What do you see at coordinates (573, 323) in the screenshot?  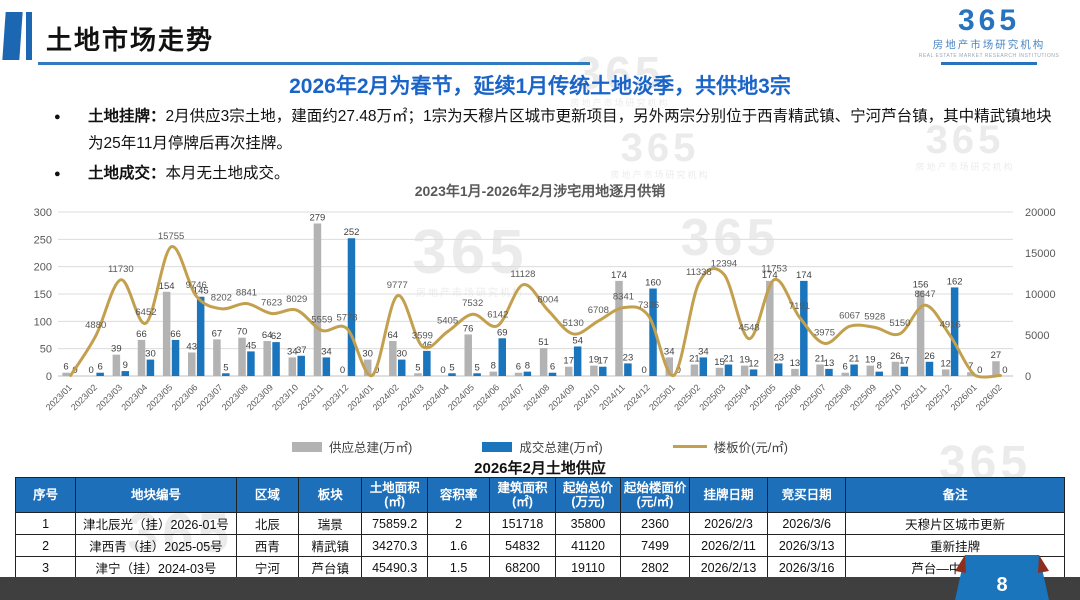 I see `price-line-label: 5130` at bounding box center [573, 323].